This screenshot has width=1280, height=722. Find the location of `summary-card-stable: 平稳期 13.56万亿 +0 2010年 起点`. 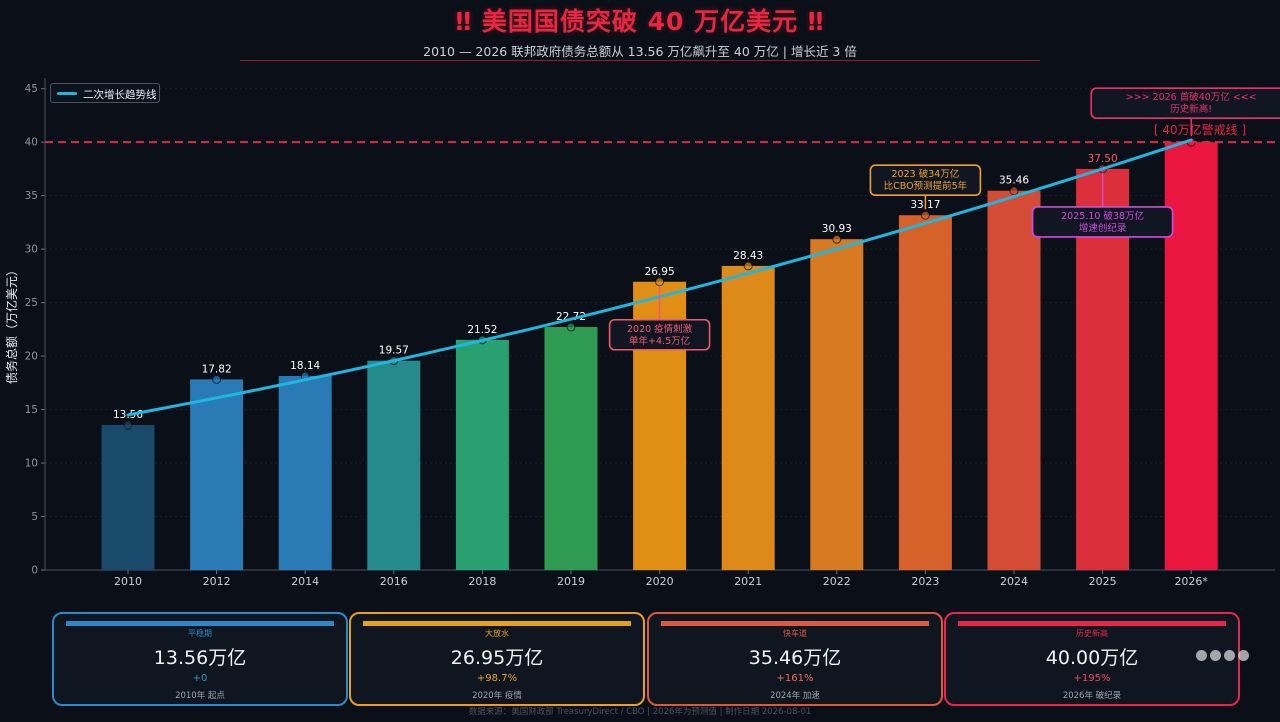

summary-card-stable: 平稳期 13.56万亿 +0 2010年 起点 is located at coordinates (200, 659).